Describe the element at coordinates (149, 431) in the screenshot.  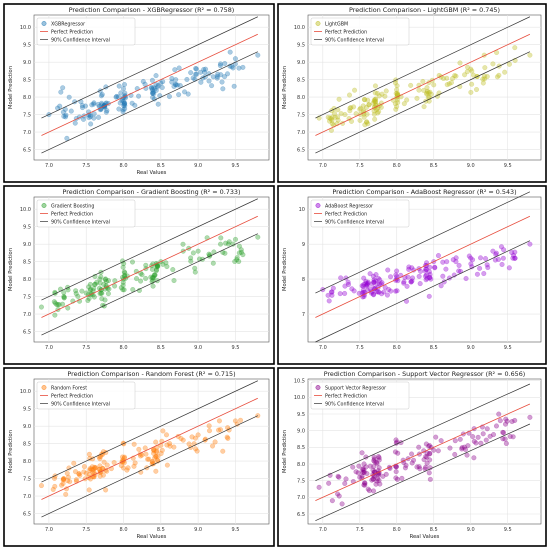
I see `upper-confidence-line` at that location.